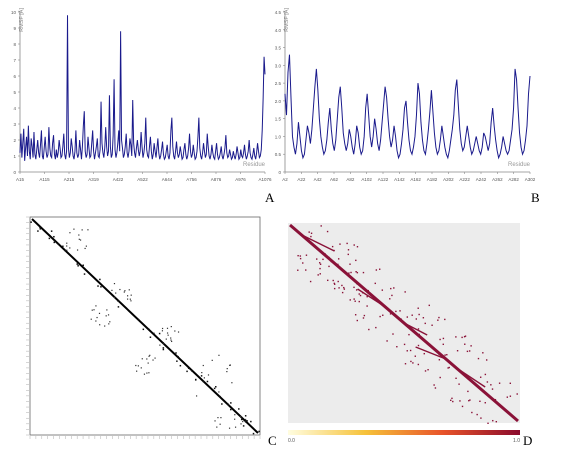  What do you see at coordinates (464, 179) in the screenshot?
I see `chart-b-xtick-label: A222` at bounding box center [464, 179].